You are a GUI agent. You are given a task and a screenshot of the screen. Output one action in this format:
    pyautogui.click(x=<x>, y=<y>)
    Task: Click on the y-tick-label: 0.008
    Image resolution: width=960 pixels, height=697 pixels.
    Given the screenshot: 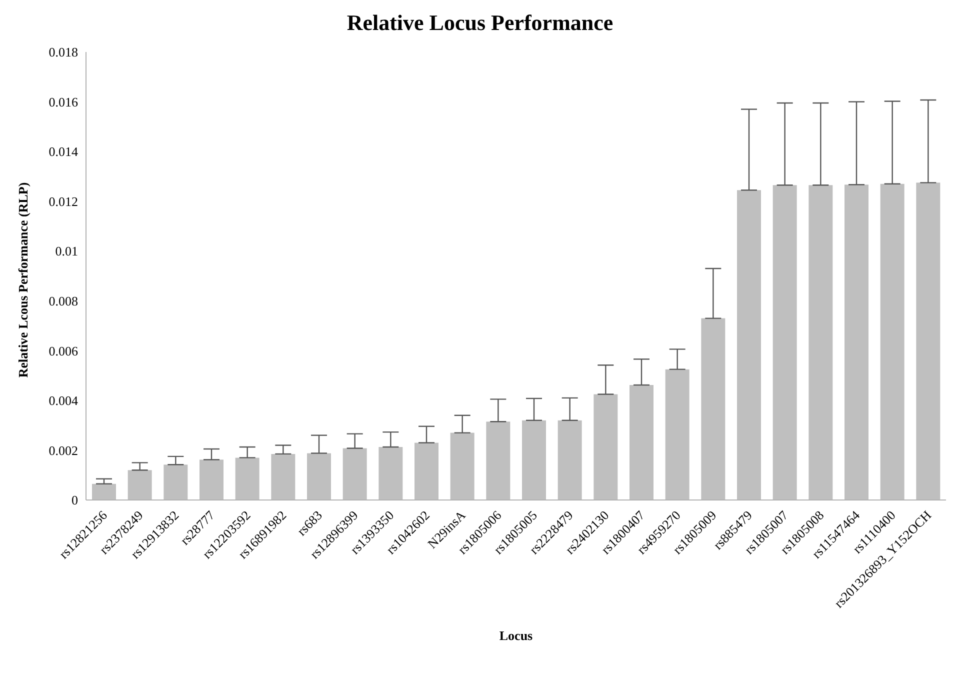 What is the action you would take?
    pyautogui.click(x=63, y=301)
    